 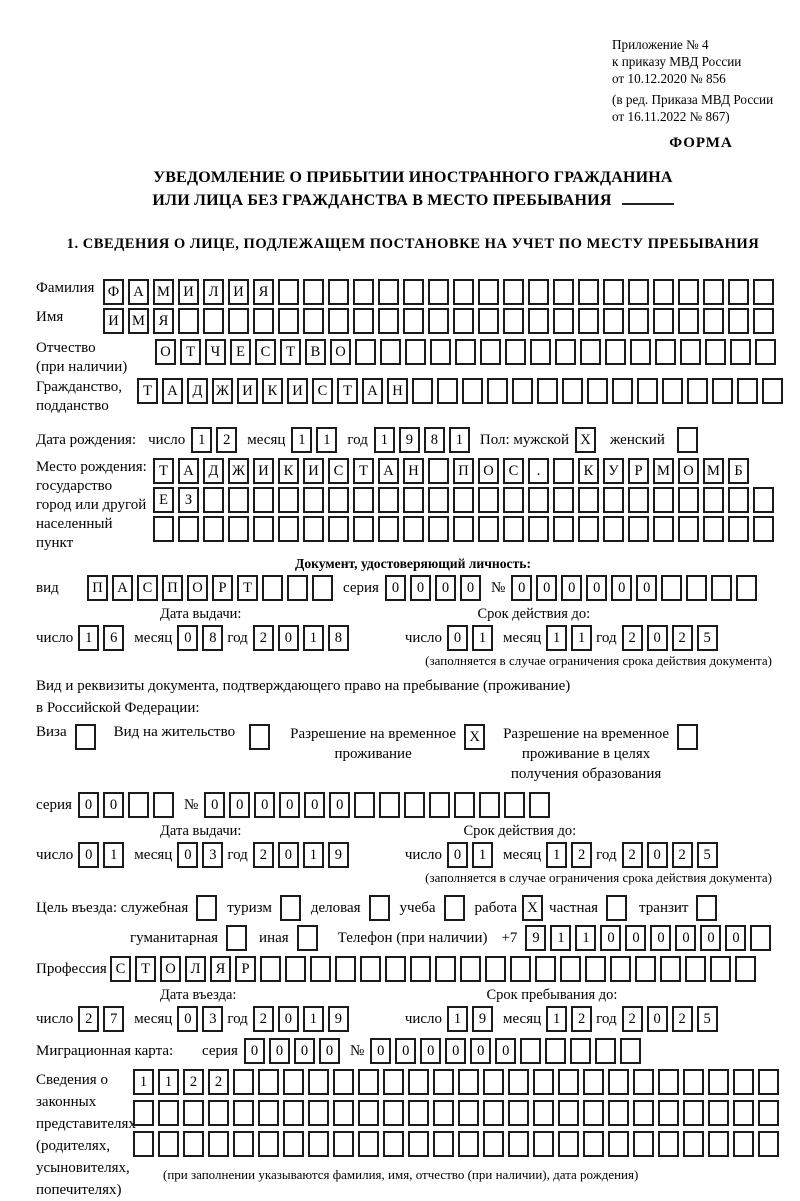 I want to click on res-valid-year-cell: 5, so click(x=707, y=855).